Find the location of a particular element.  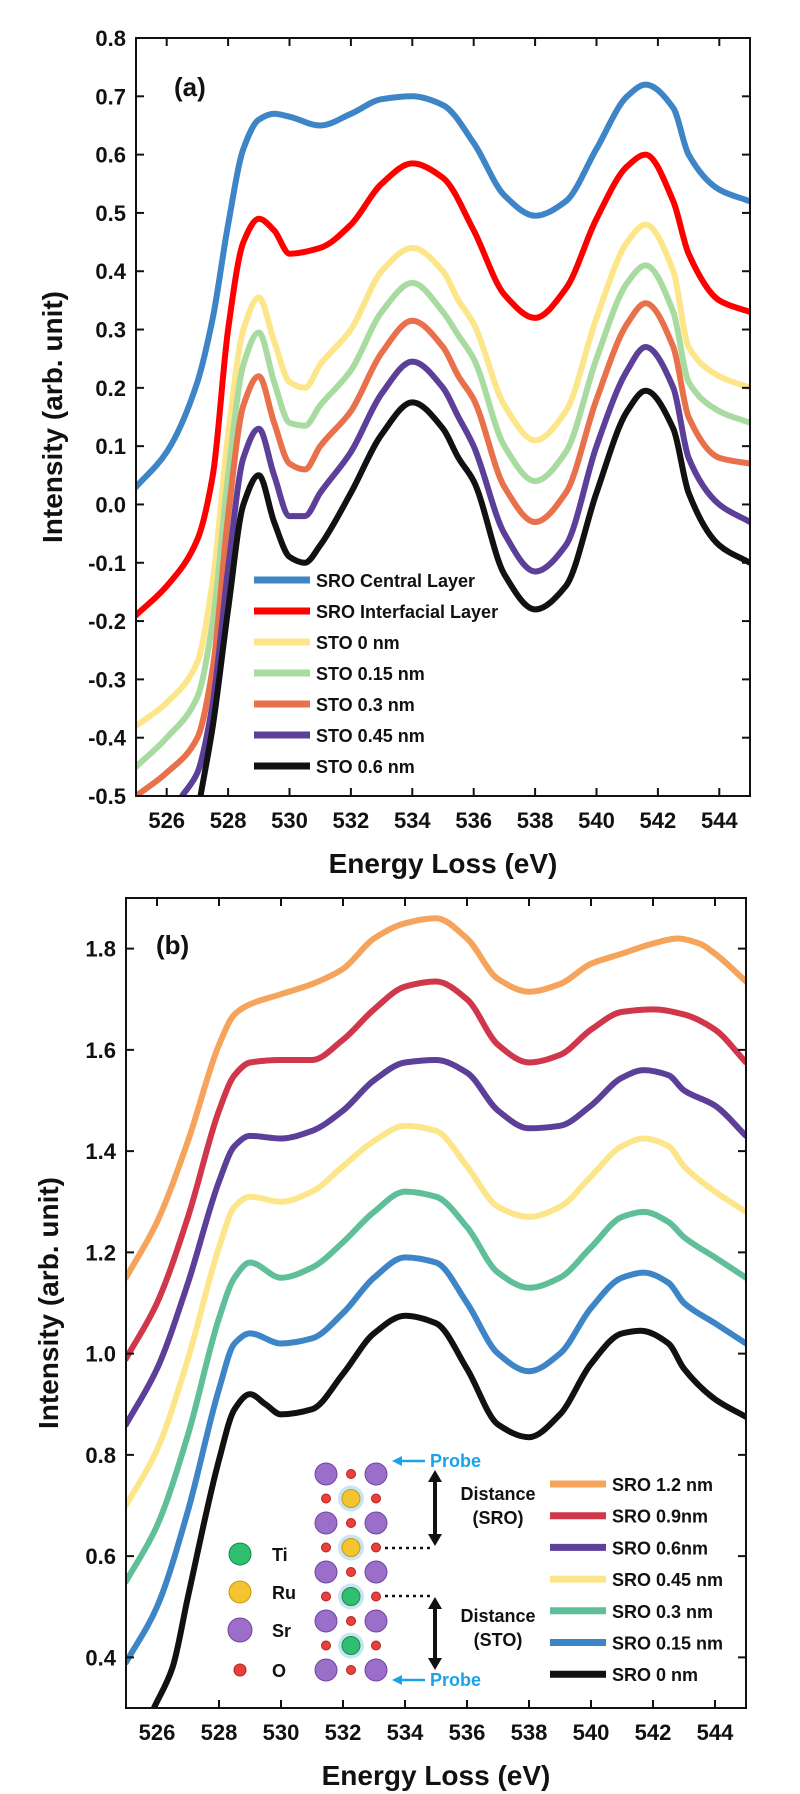

panel-a-xtick-label: 532 is located at coordinates (351, 820).